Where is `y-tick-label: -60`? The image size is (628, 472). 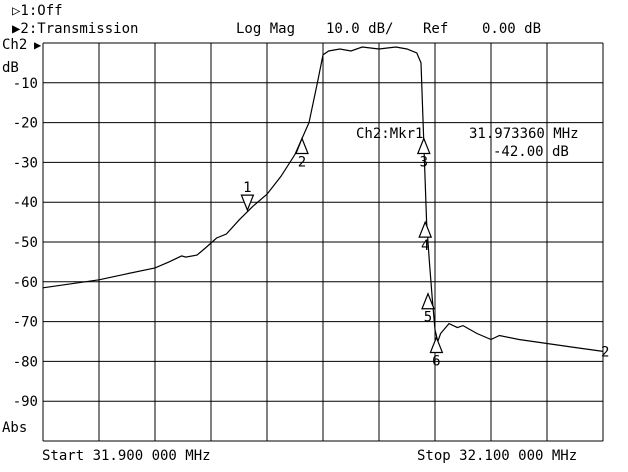 y-tick-label: -60 is located at coordinates (25, 283).